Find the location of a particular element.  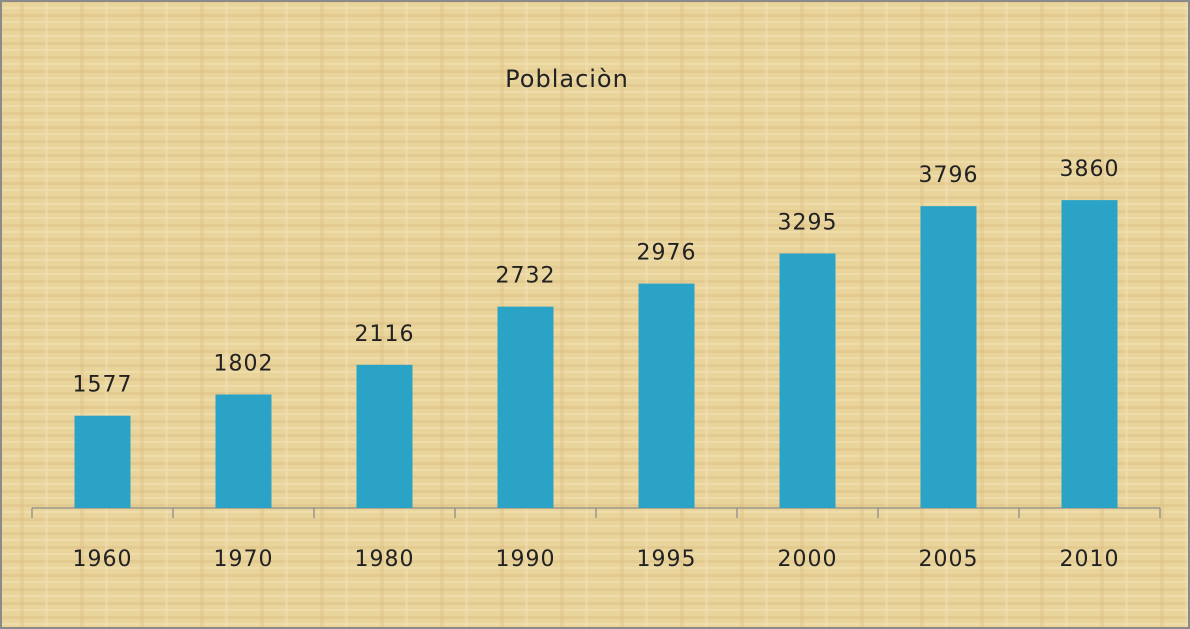

chart-title: Poblaciòn is located at coordinates (567, 79).